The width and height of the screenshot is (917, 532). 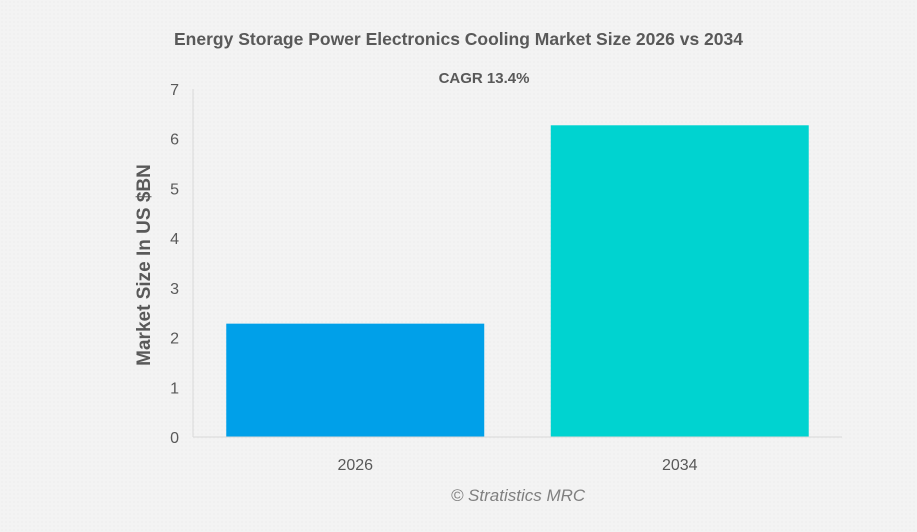 What do you see at coordinates (174, 239) in the screenshot?
I see `y-tick-label: 4` at bounding box center [174, 239].